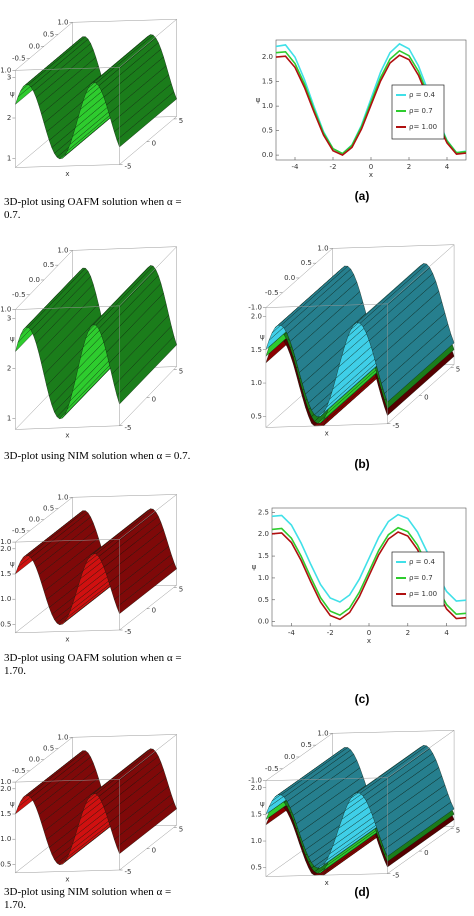  Describe the element at coordinates (5, 814) in the screenshot. I see `z-tick-label: 1.5` at that location.